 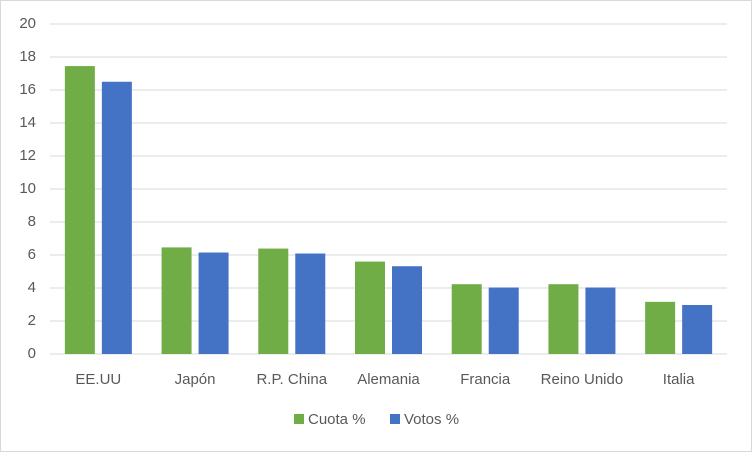 I want to click on y-tick-label: 14, so click(x=27, y=122).